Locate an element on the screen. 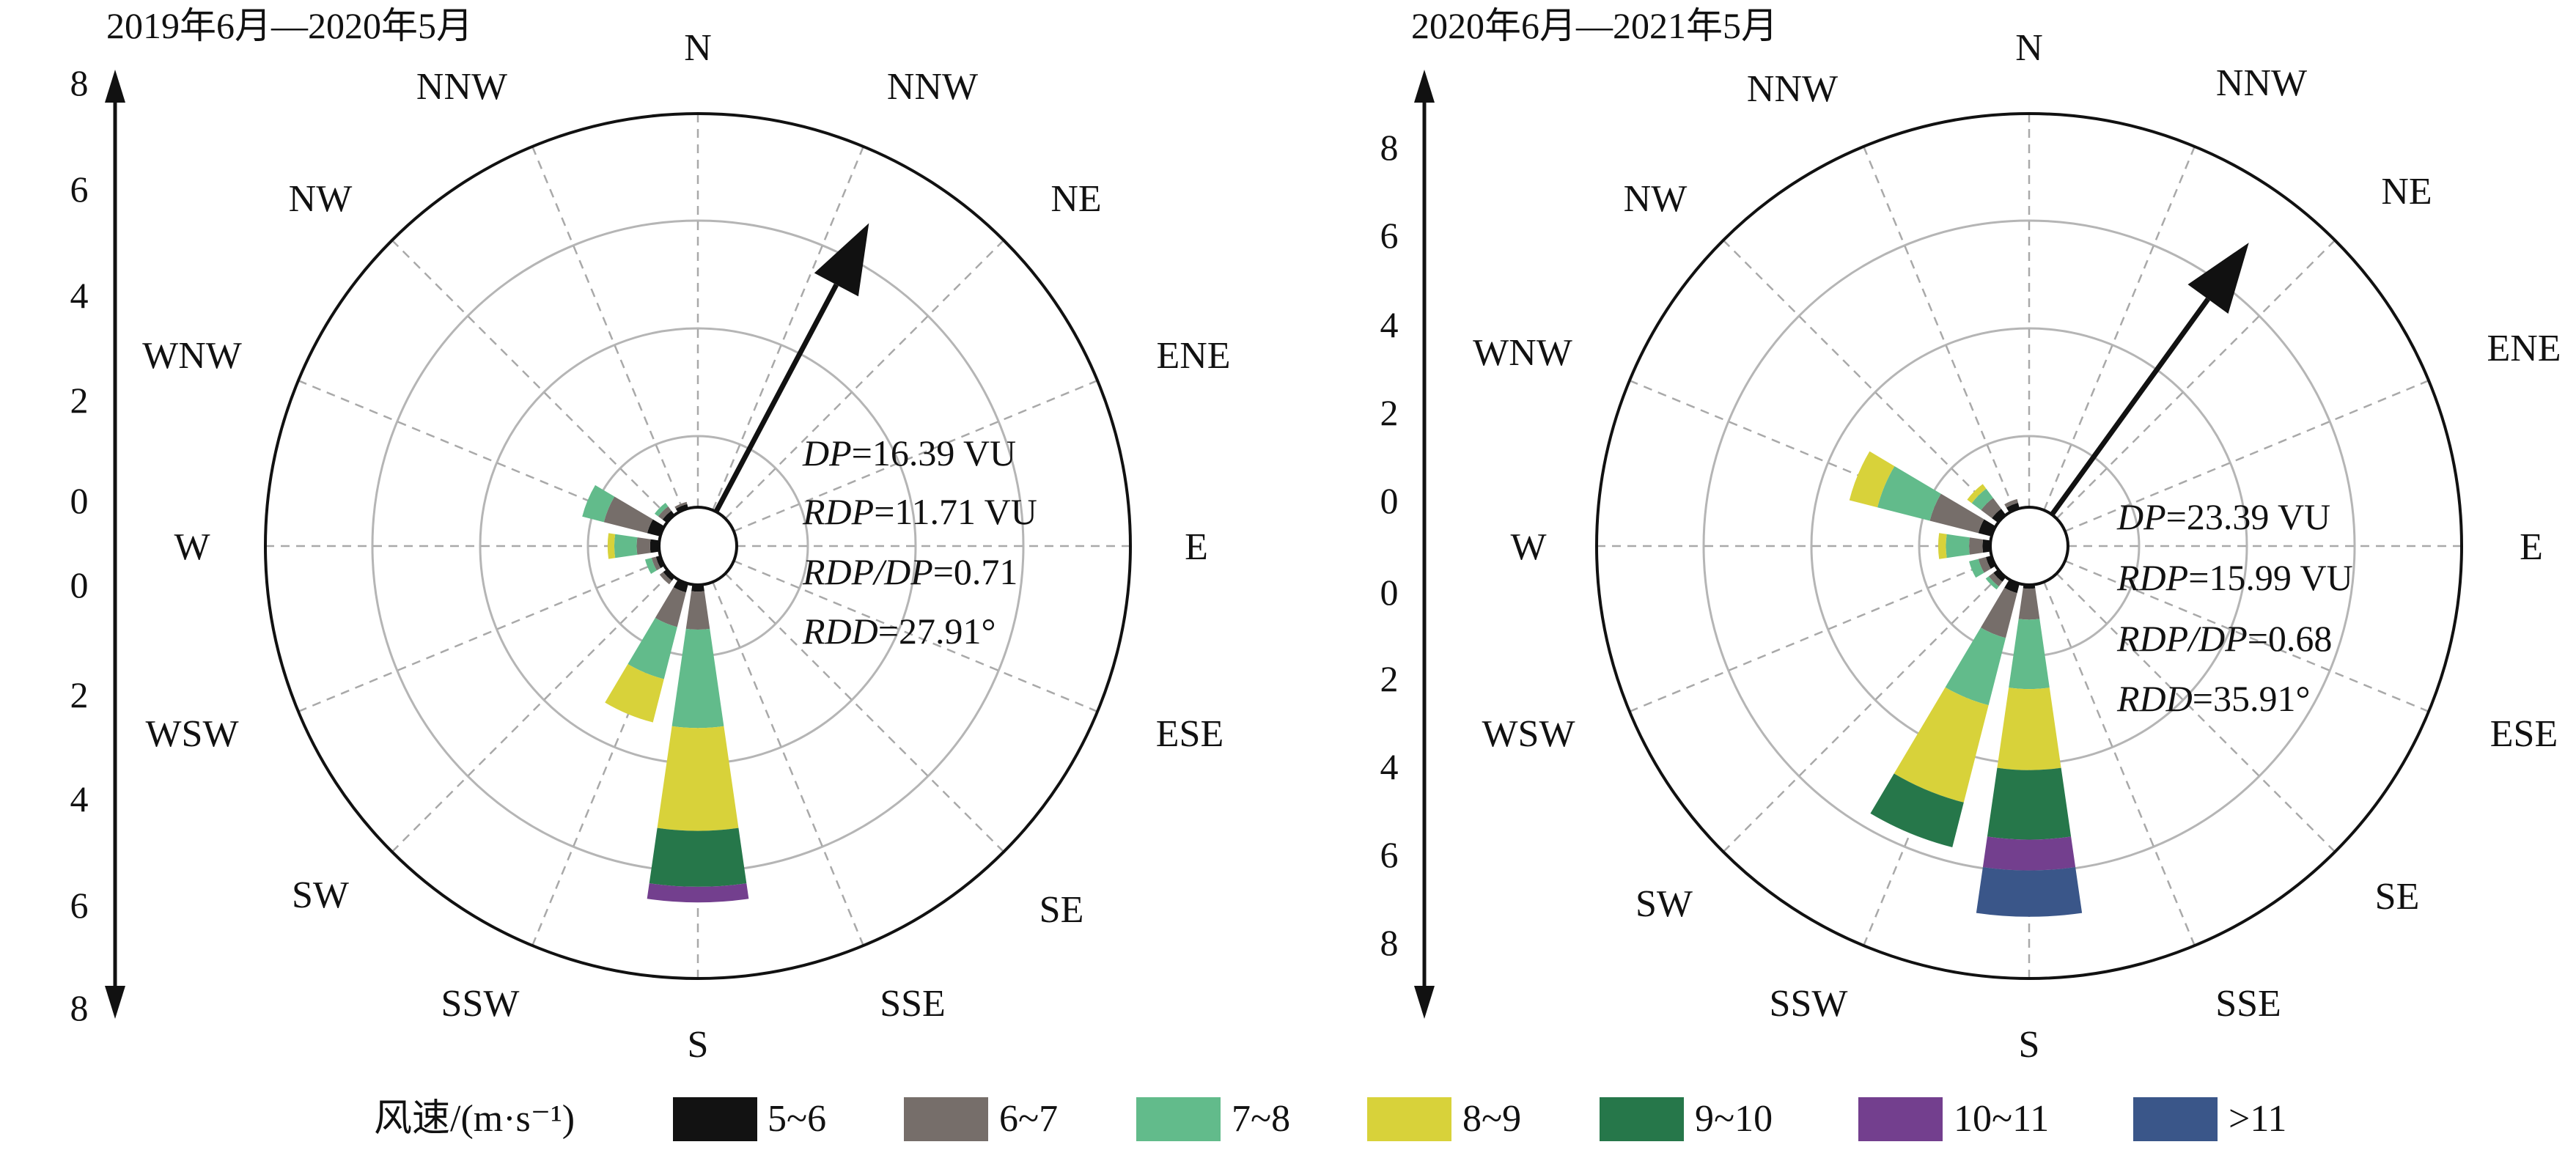  panel-2-dir-label: WSW is located at coordinates (1528, 734).